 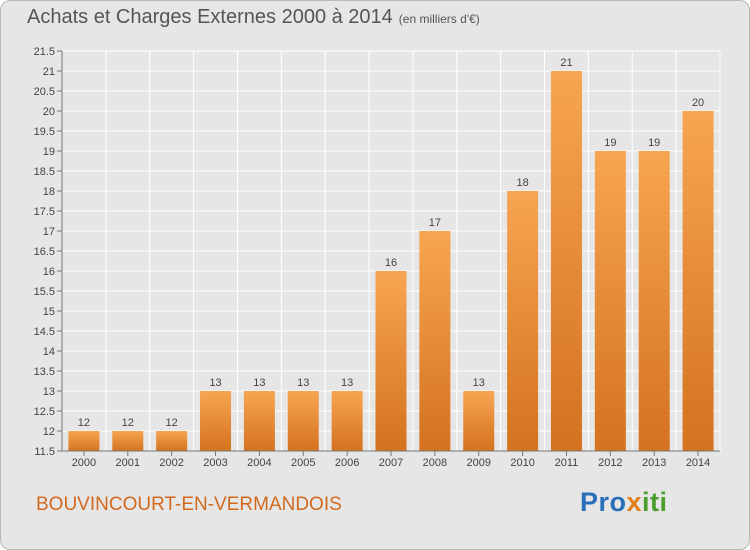 I want to click on bar-2006, so click(x=347, y=421).